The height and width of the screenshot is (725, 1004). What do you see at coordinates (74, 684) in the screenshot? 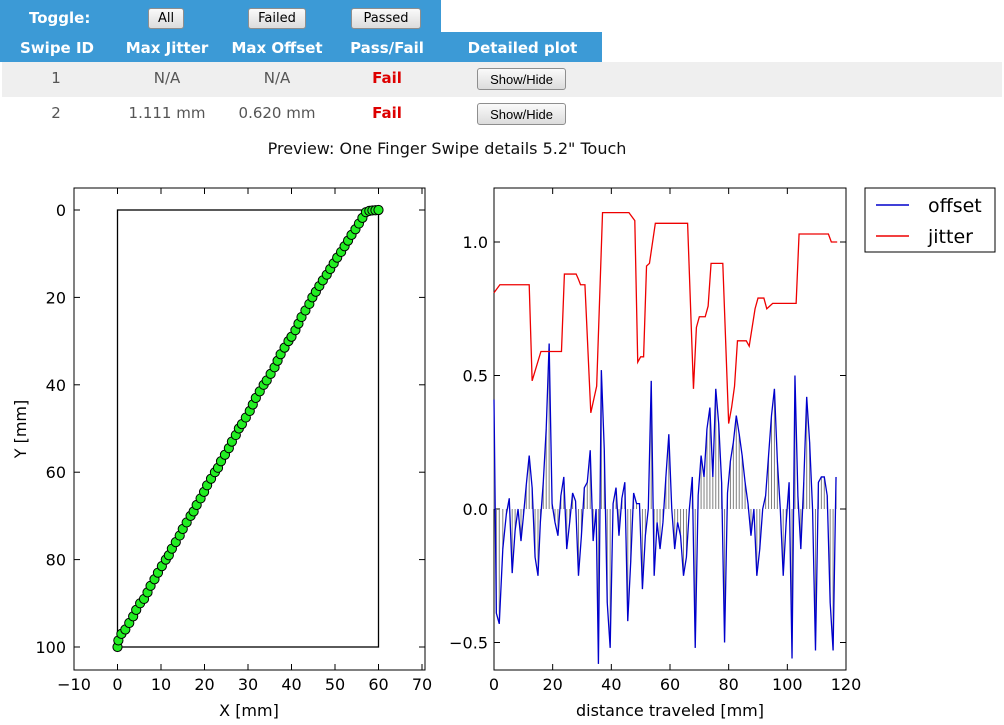
I see `x-tick-label: −10` at bounding box center [74, 684].